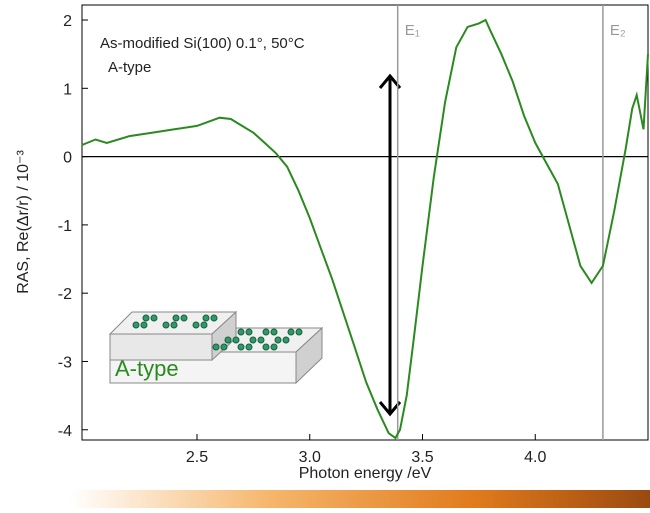  I want to click on inset, so click(216, 347).